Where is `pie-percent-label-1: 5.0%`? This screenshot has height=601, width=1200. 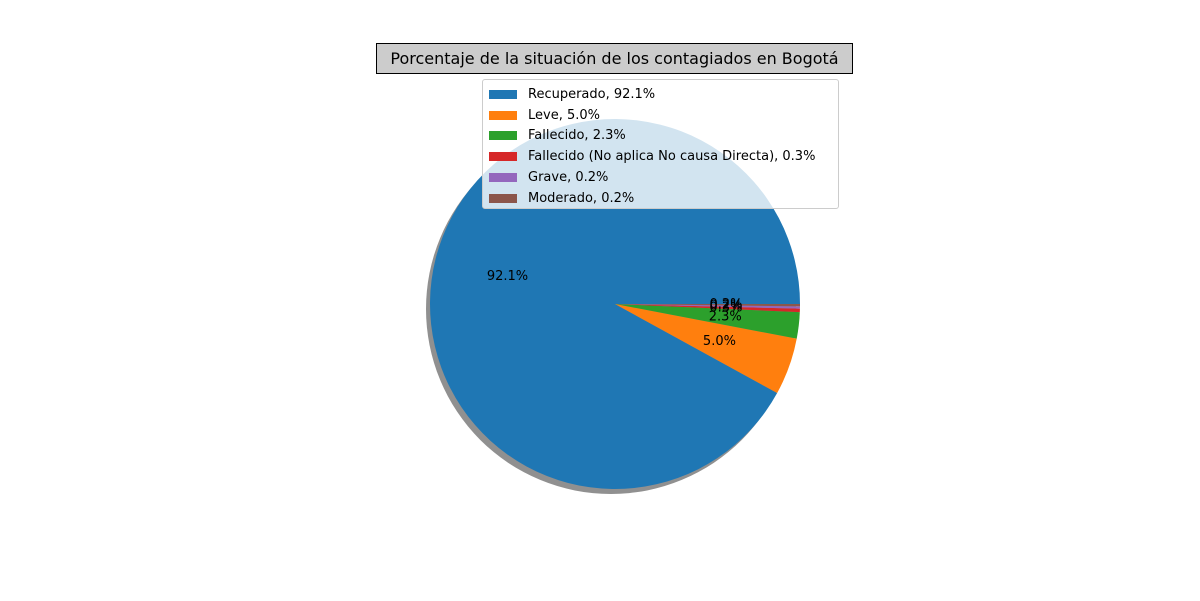
pie-percent-label-1: 5.0% is located at coordinates (719, 341).